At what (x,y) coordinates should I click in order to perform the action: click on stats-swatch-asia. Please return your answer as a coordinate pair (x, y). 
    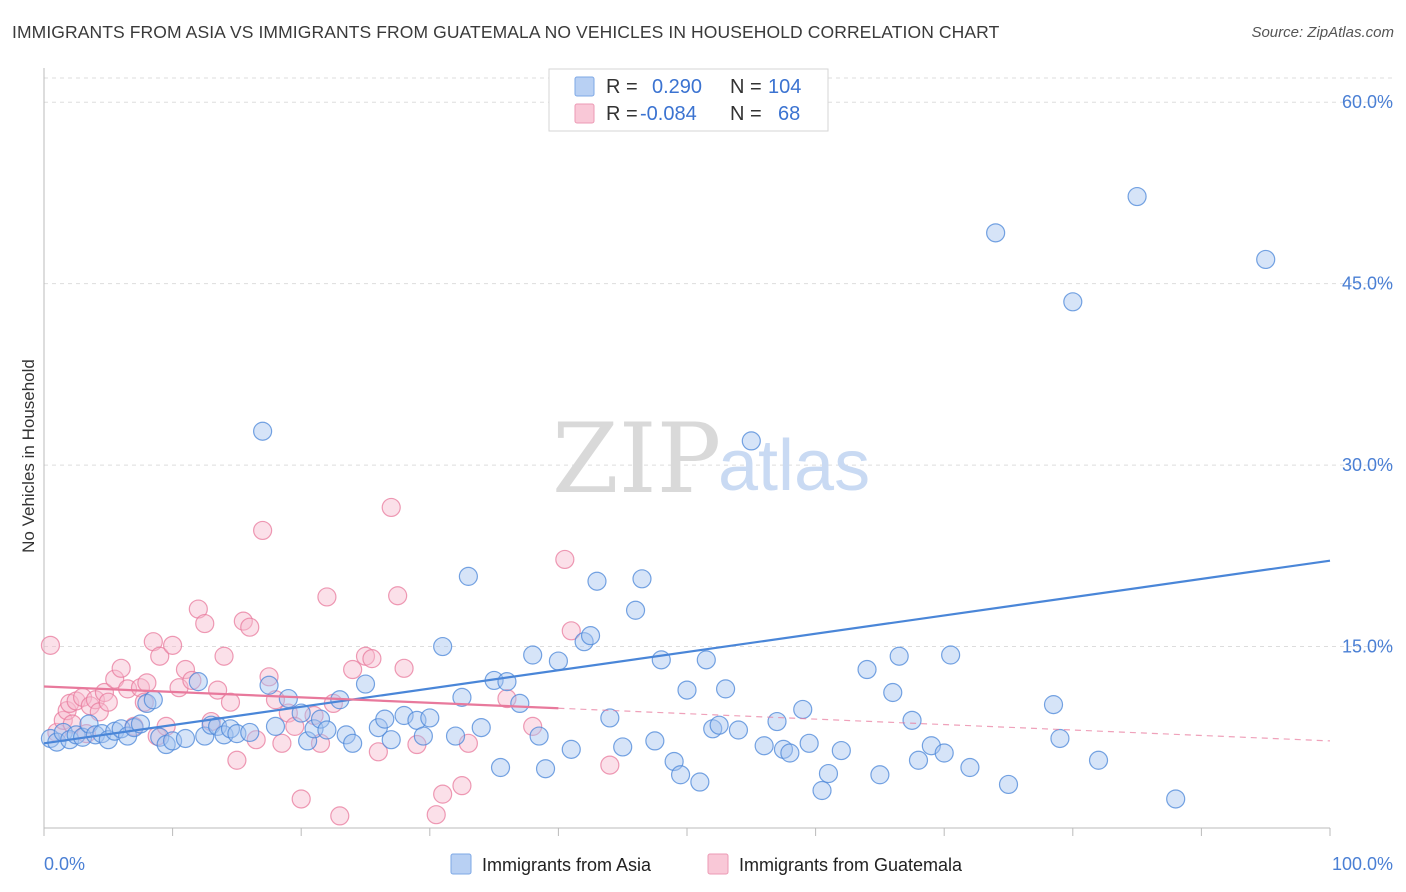
    Looking at the image, I should click on (584, 86).